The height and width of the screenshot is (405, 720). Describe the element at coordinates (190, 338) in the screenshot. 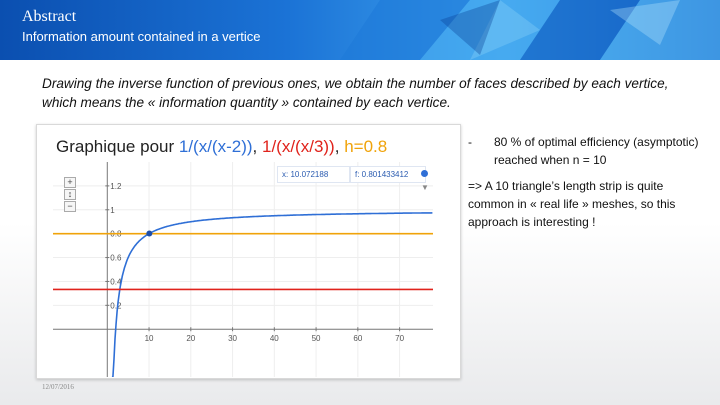

I see `x-tick-label: 20` at that location.